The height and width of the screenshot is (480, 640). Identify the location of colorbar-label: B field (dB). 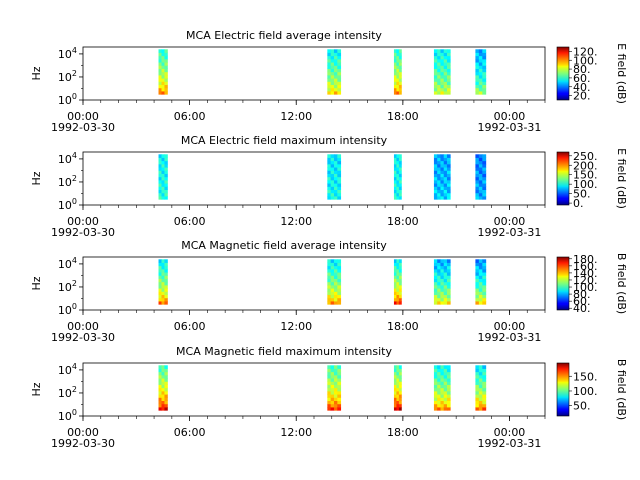
(621, 283).